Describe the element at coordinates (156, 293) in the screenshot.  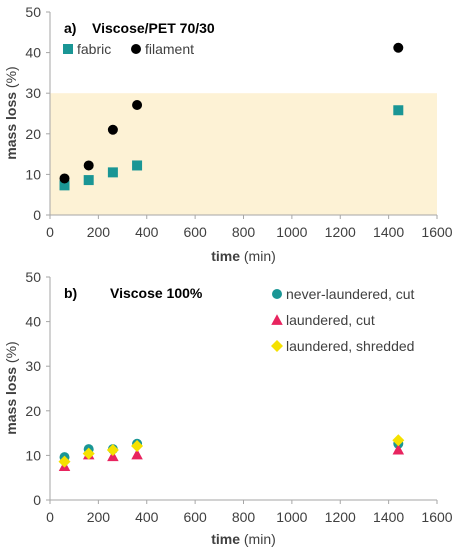
I see `chart-title: Viscose 100%` at that location.